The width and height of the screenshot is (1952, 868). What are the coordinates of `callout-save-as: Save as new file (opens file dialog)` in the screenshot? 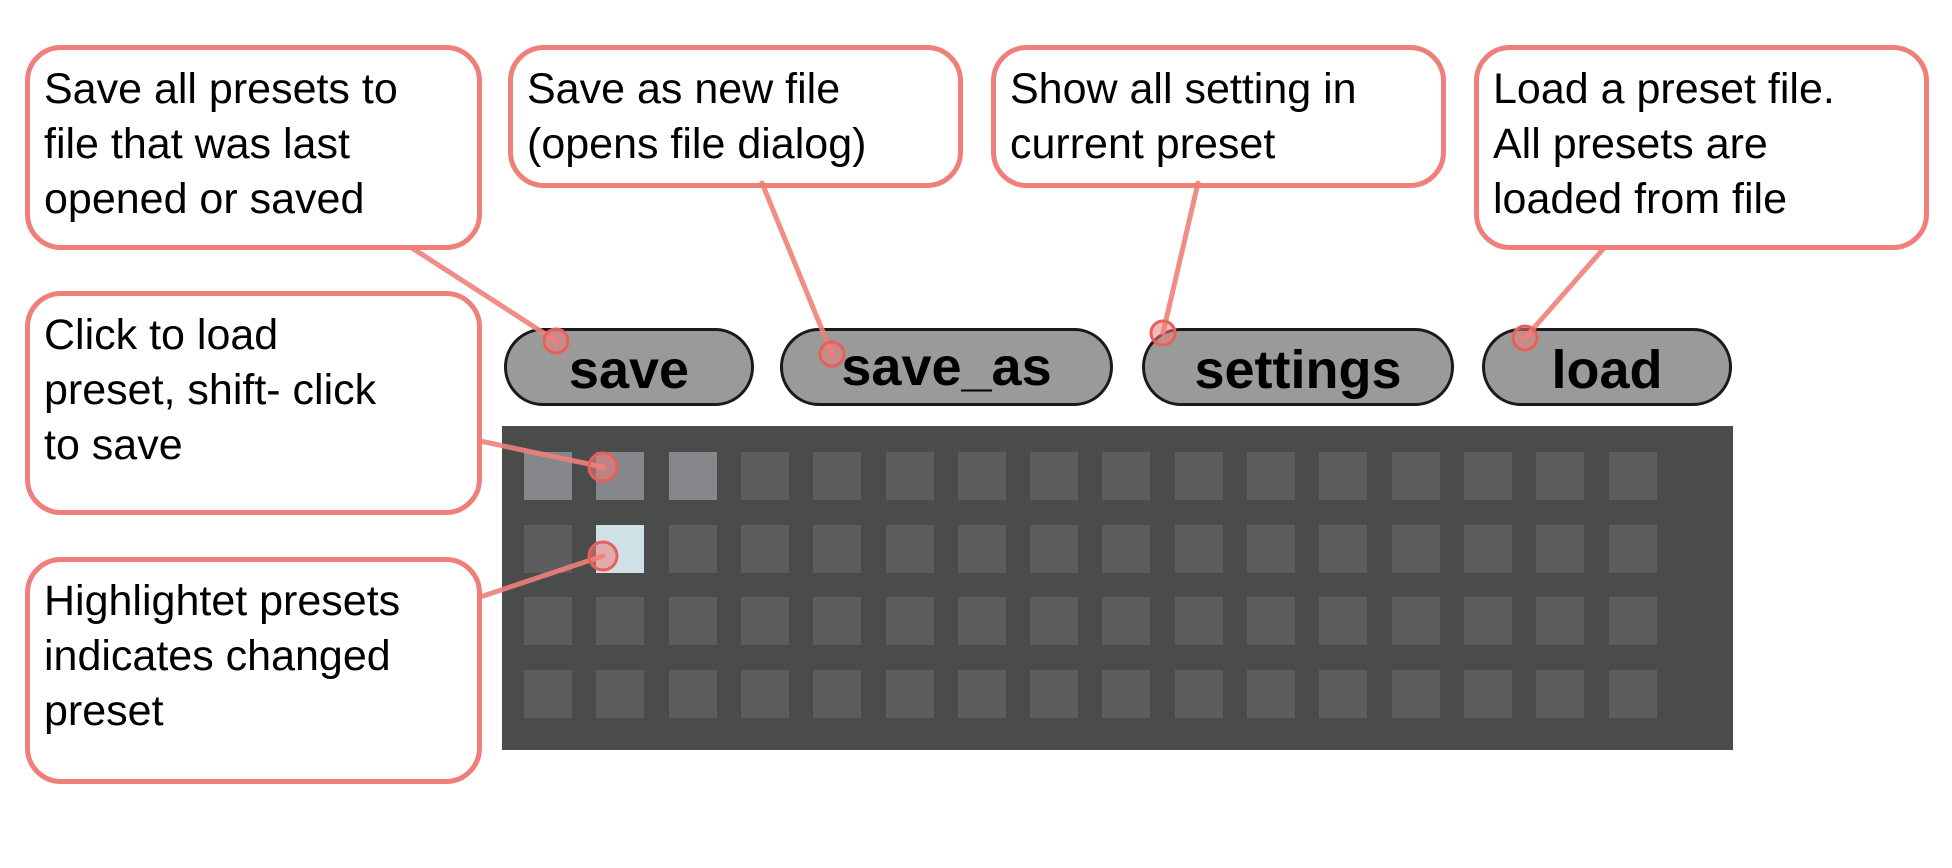 It's located at (735, 116).